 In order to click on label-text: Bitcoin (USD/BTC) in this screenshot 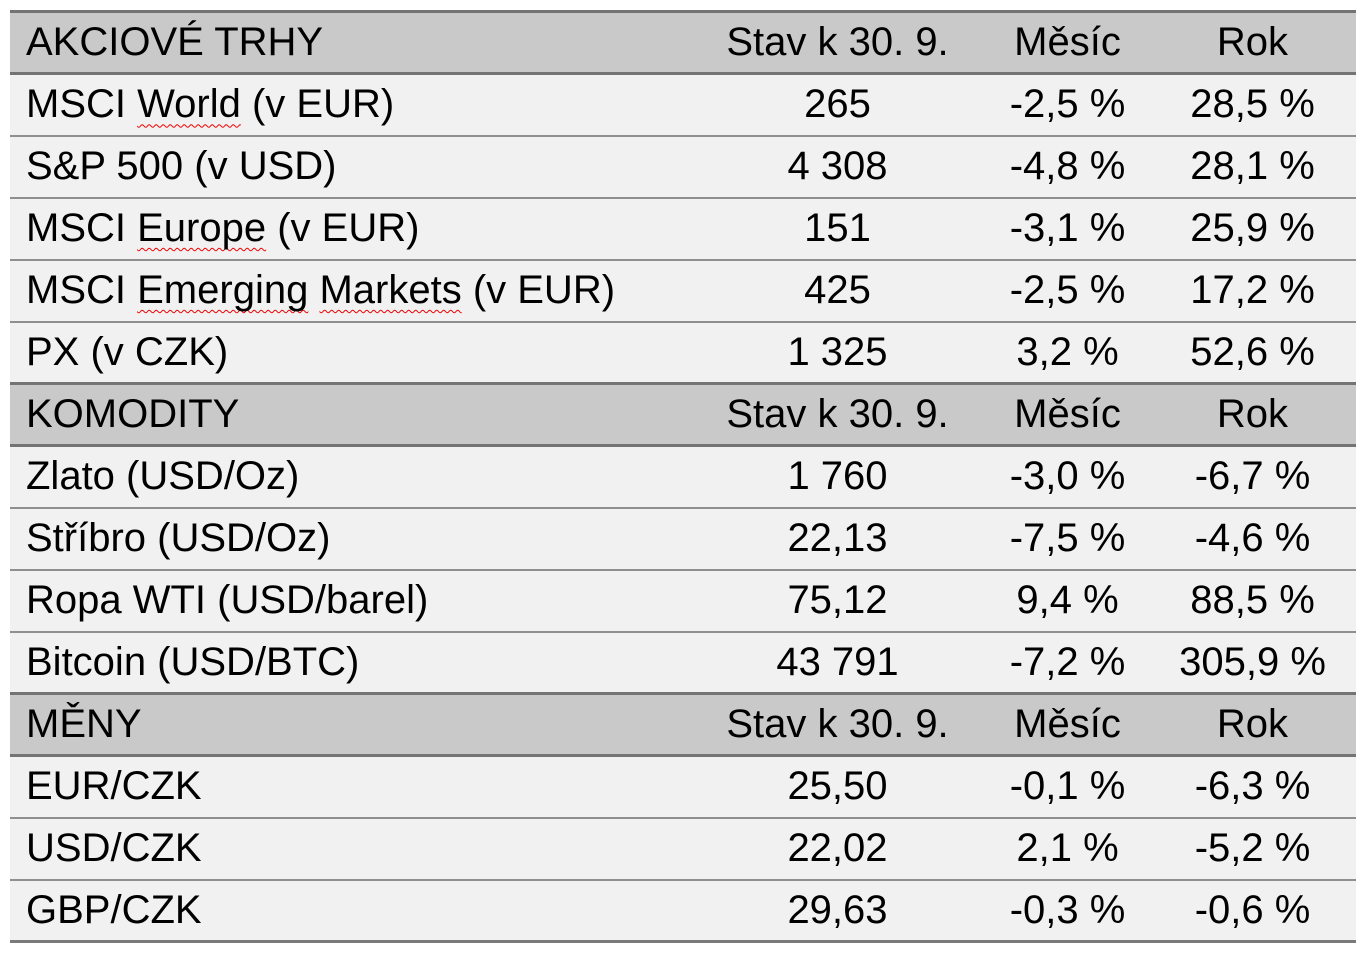, I will do `click(193, 661)`.